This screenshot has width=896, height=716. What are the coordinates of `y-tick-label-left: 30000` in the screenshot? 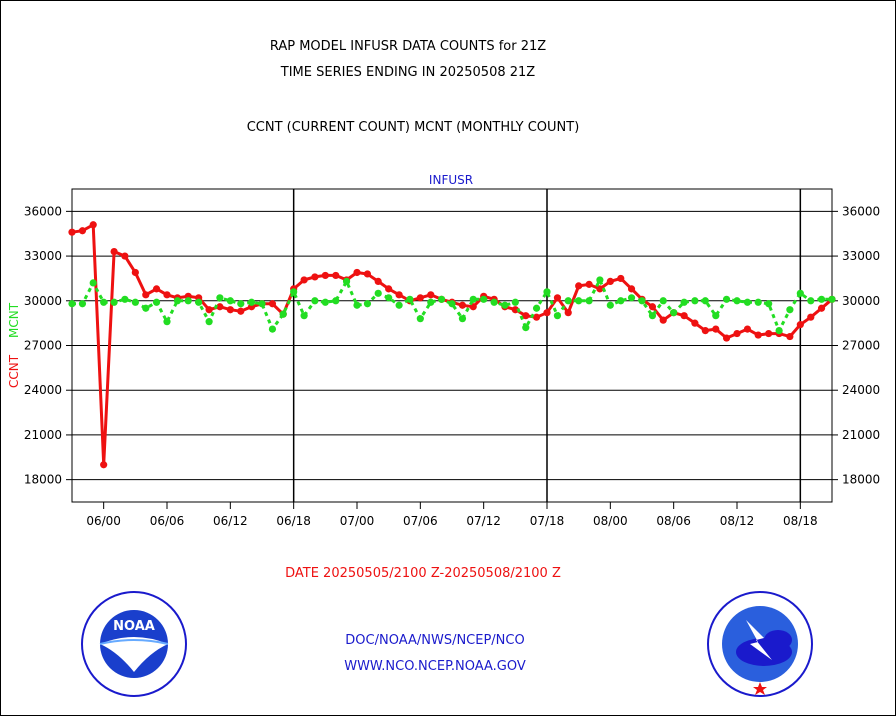 It's located at (43, 301).